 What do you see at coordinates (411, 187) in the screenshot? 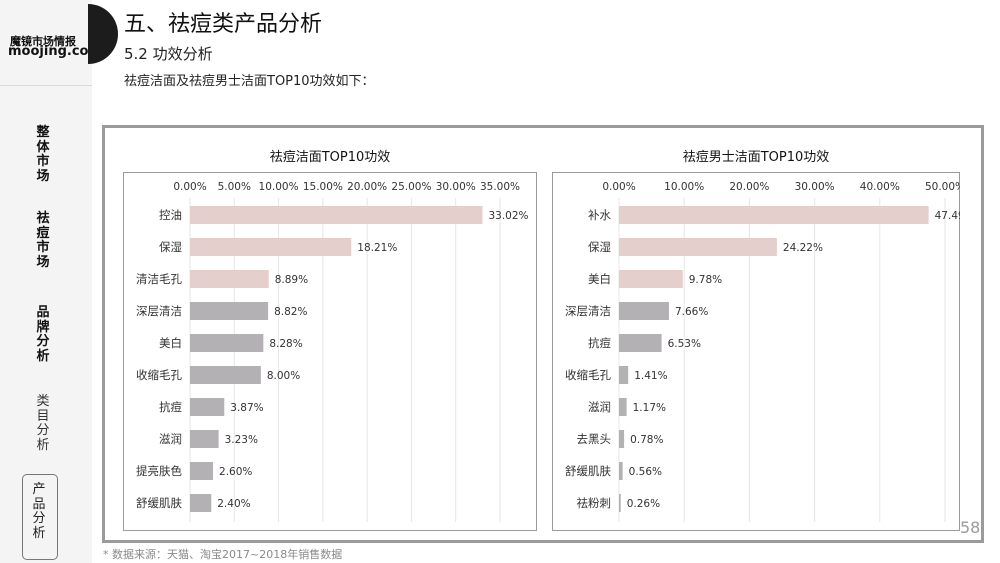
I see `x-tick-label: 25.00%` at bounding box center [411, 187].